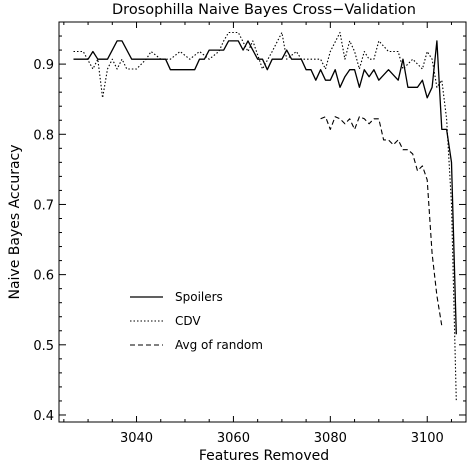 The height and width of the screenshot is (466, 474). Describe the element at coordinates (43, 205) in the screenshot. I see `y-tick-label-3: 0.7` at that location.